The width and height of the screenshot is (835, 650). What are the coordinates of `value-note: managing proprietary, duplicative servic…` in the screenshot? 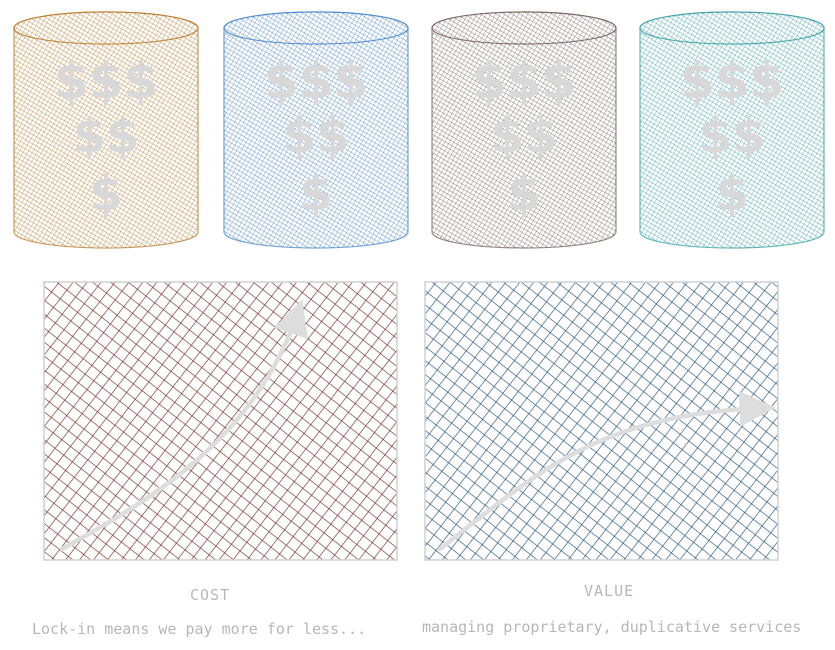 It's located at (611, 627).